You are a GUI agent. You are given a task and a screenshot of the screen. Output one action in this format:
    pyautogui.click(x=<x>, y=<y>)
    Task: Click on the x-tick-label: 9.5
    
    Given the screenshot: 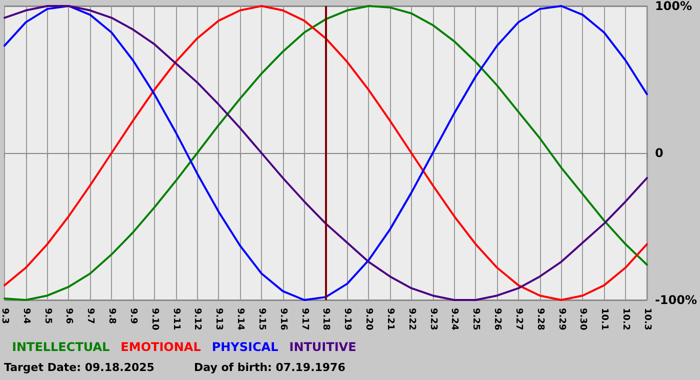 What is the action you would take?
    pyautogui.click(x=47, y=316)
    